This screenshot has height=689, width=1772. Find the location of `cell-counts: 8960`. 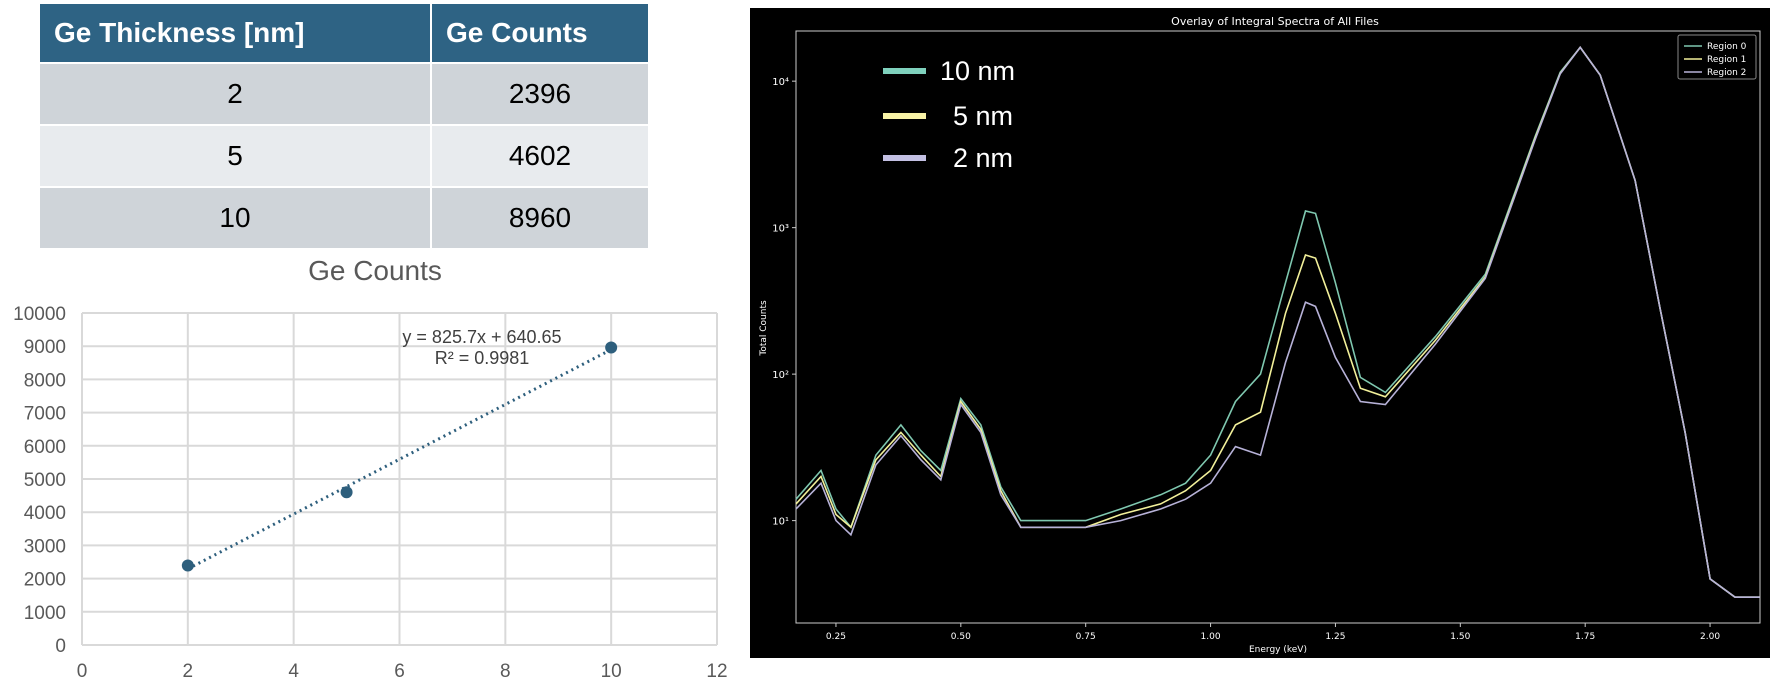

cell-counts: 8960 is located at coordinates (540, 218).